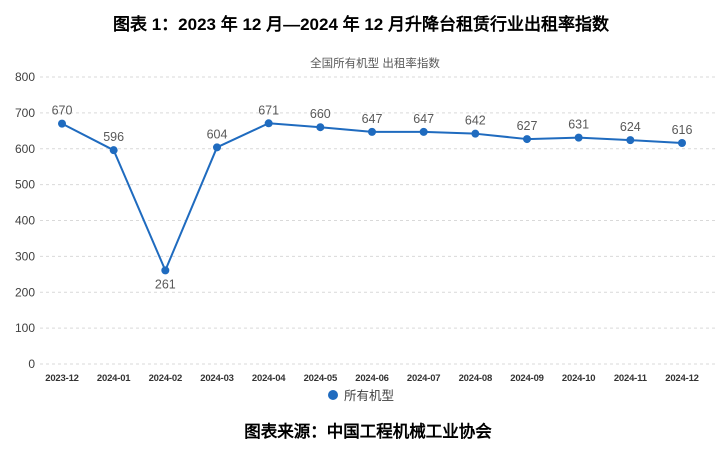 This screenshot has height=453, width=722. I want to click on data-point-label: 261, so click(165, 284).